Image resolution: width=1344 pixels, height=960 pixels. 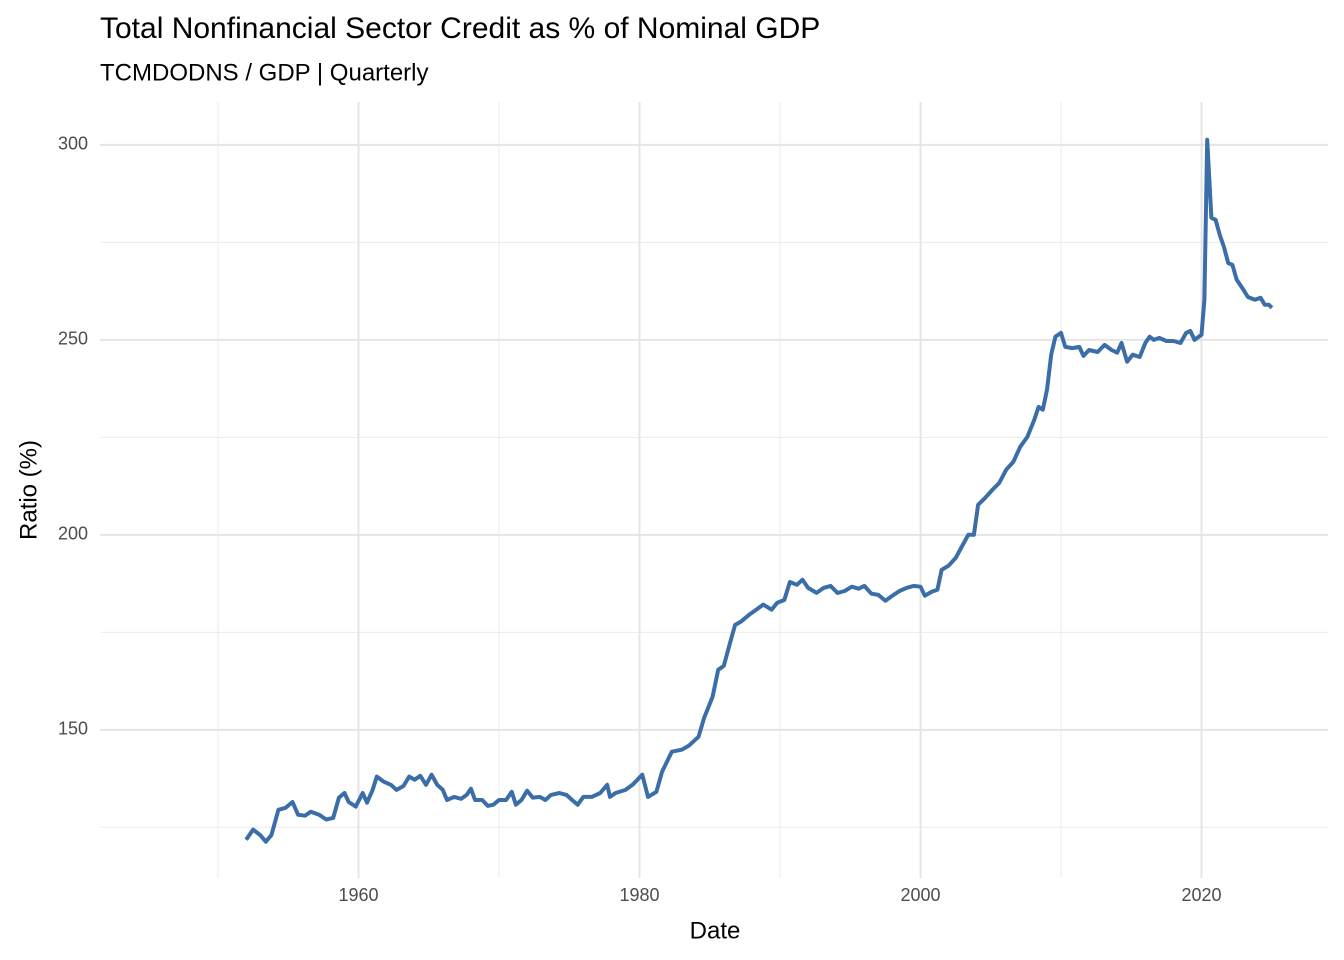 I want to click on x-tick-label: 2020, so click(x=1202, y=895).